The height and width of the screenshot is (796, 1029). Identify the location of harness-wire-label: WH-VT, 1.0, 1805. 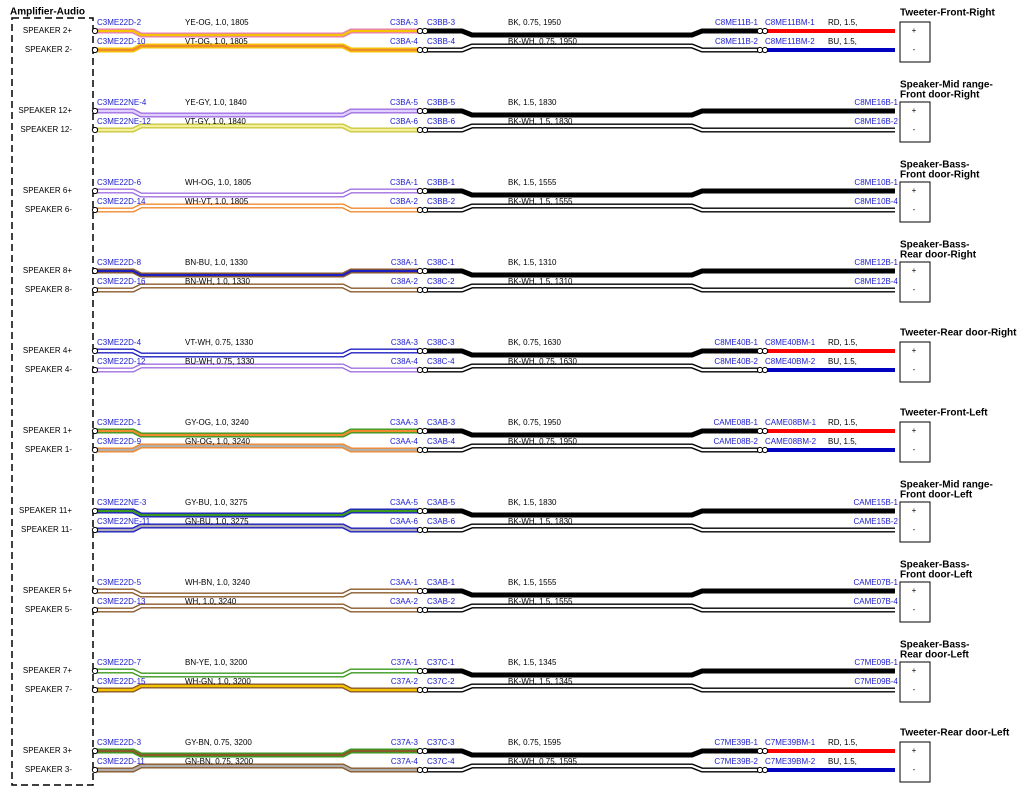
(217, 201).